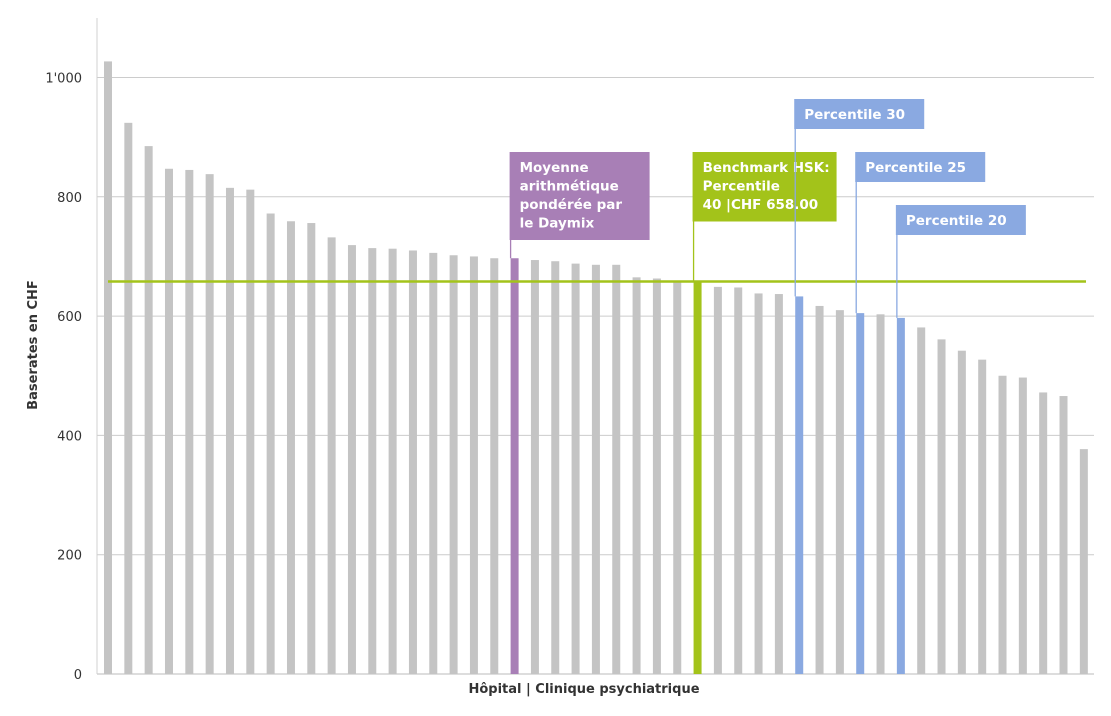 Image resolution: width=1111 pixels, height=716 pixels. Describe the element at coordinates (69, 436) in the screenshot. I see `y-tick-label: 400` at that location.